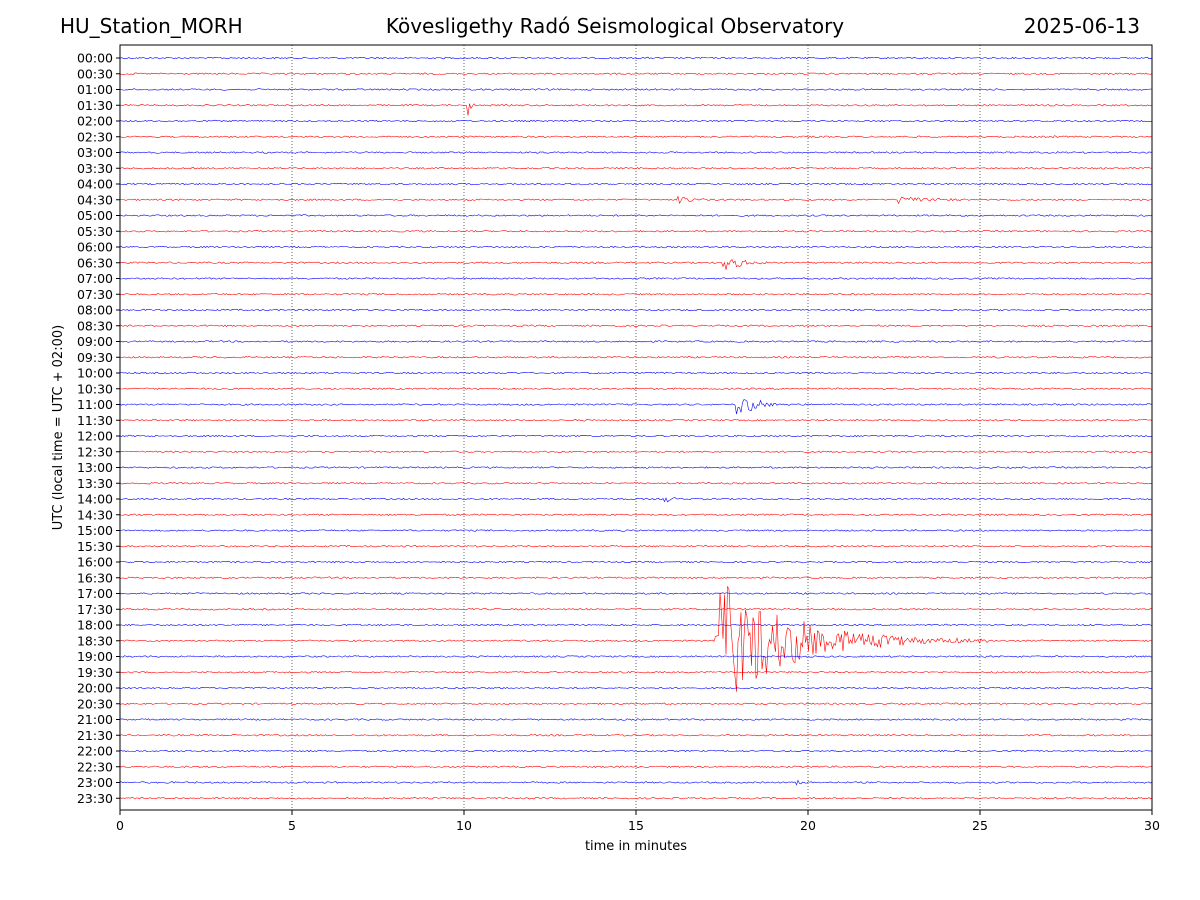 The height and width of the screenshot is (900, 1200). Describe the element at coordinates (95, 703) in the screenshot. I see `y-tick-label: 20:30` at that location.